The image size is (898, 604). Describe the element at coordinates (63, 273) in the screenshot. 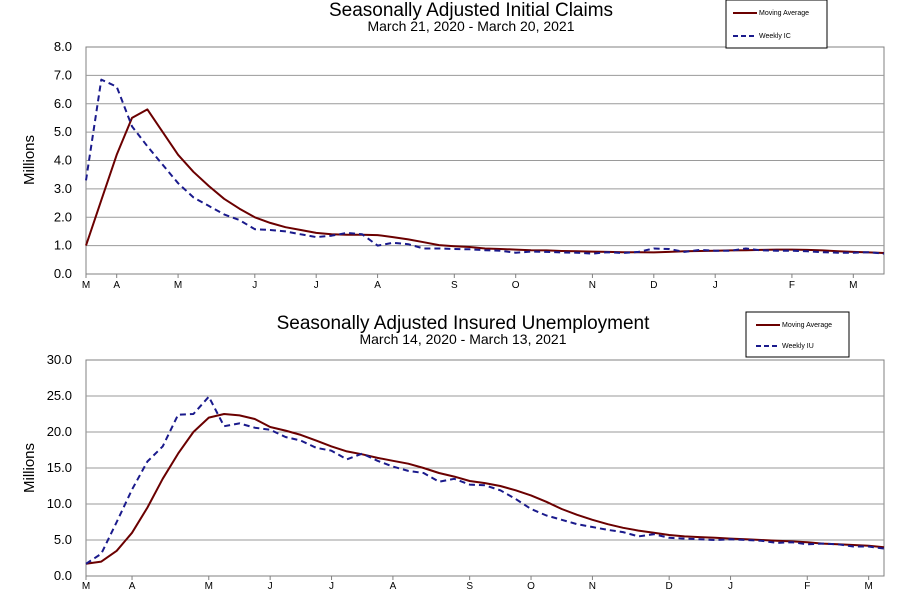

I see `initial-claims-y-tick-label: 0.0` at that location.